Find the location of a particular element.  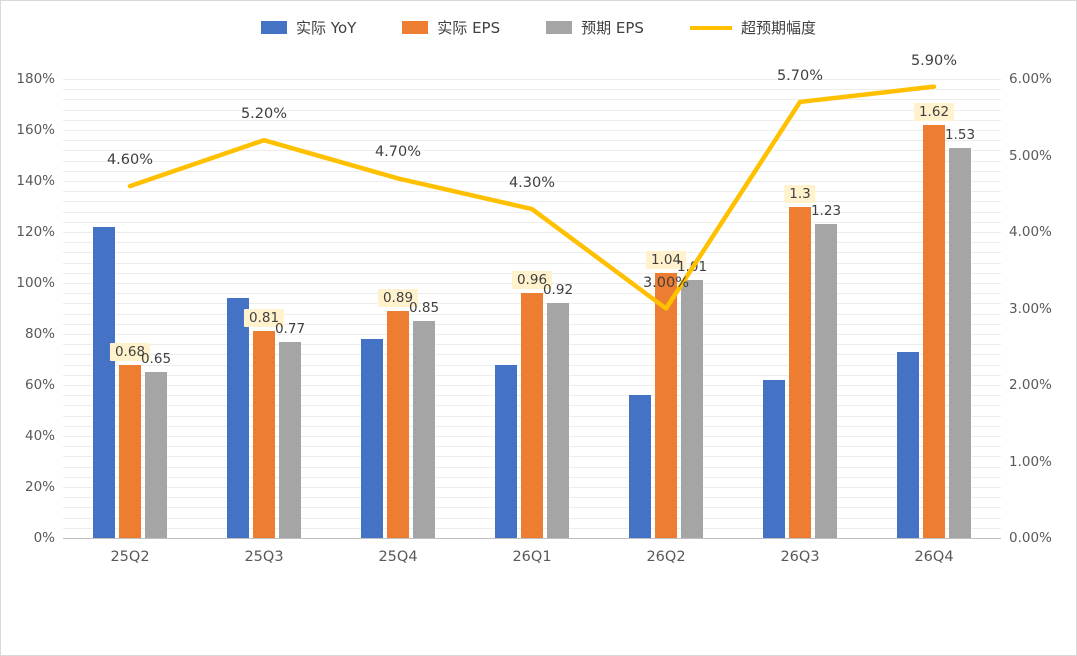

legend-label-actual-yoy: 实际 YoY is located at coordinates (326, 28).